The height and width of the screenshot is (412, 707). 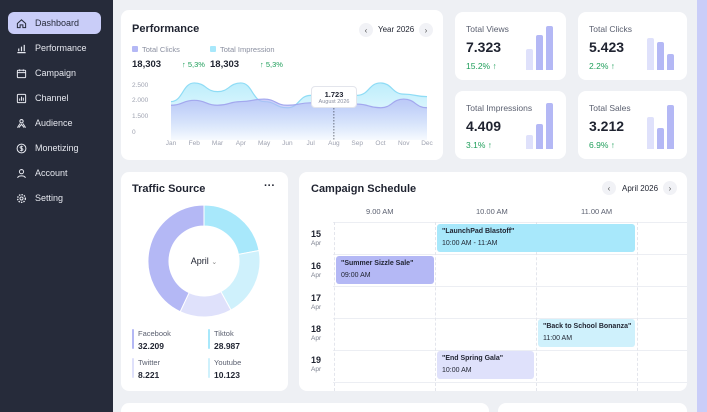 I want to click on sidebar-item-label: Audience, so click(x=54, y=123).